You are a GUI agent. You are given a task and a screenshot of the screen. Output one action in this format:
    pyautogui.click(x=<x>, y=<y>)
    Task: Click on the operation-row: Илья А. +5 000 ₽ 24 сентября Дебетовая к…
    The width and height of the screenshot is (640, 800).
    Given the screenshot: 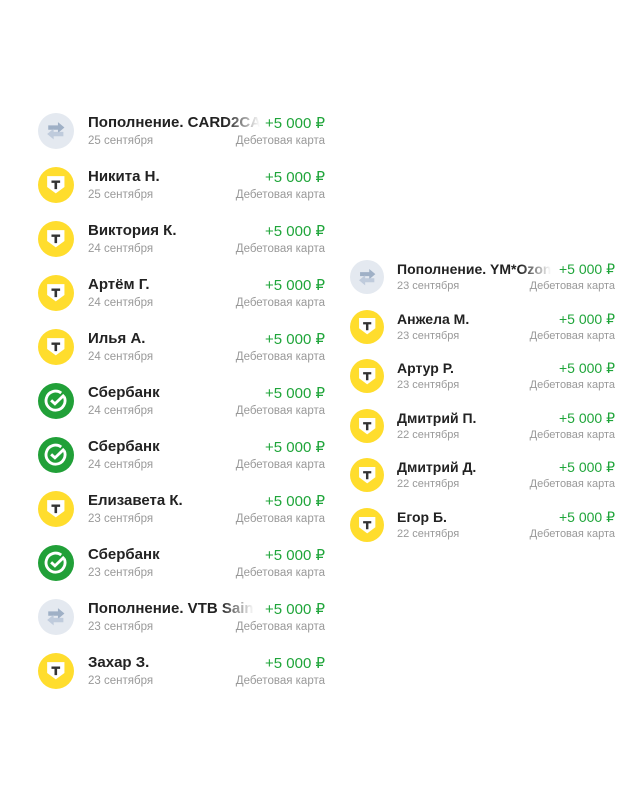 What is the action you would take?
    pyautogui.click(x=181, y=355)
    